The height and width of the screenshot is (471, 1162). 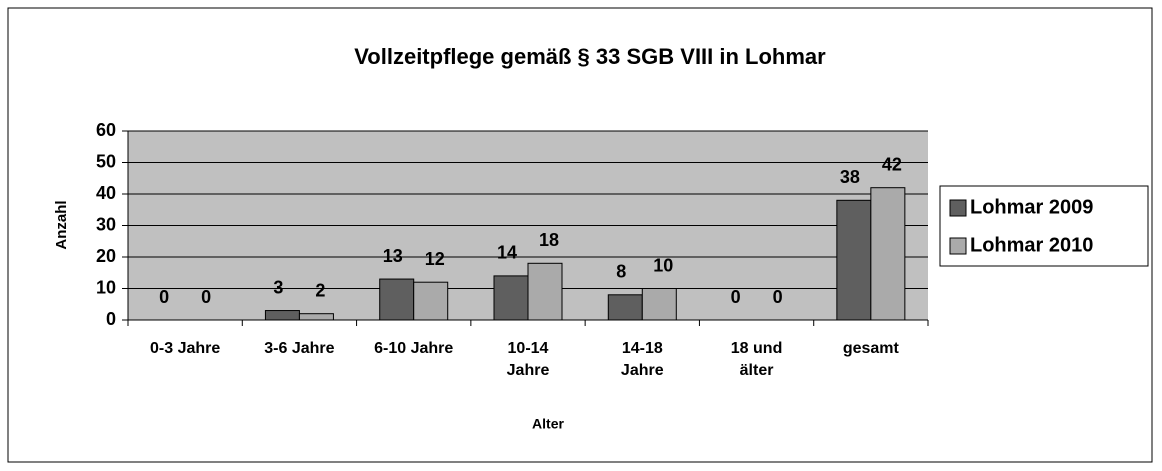 I want to click on x-tick-label: 3-6 Jahre, so click(x=299, y=348).